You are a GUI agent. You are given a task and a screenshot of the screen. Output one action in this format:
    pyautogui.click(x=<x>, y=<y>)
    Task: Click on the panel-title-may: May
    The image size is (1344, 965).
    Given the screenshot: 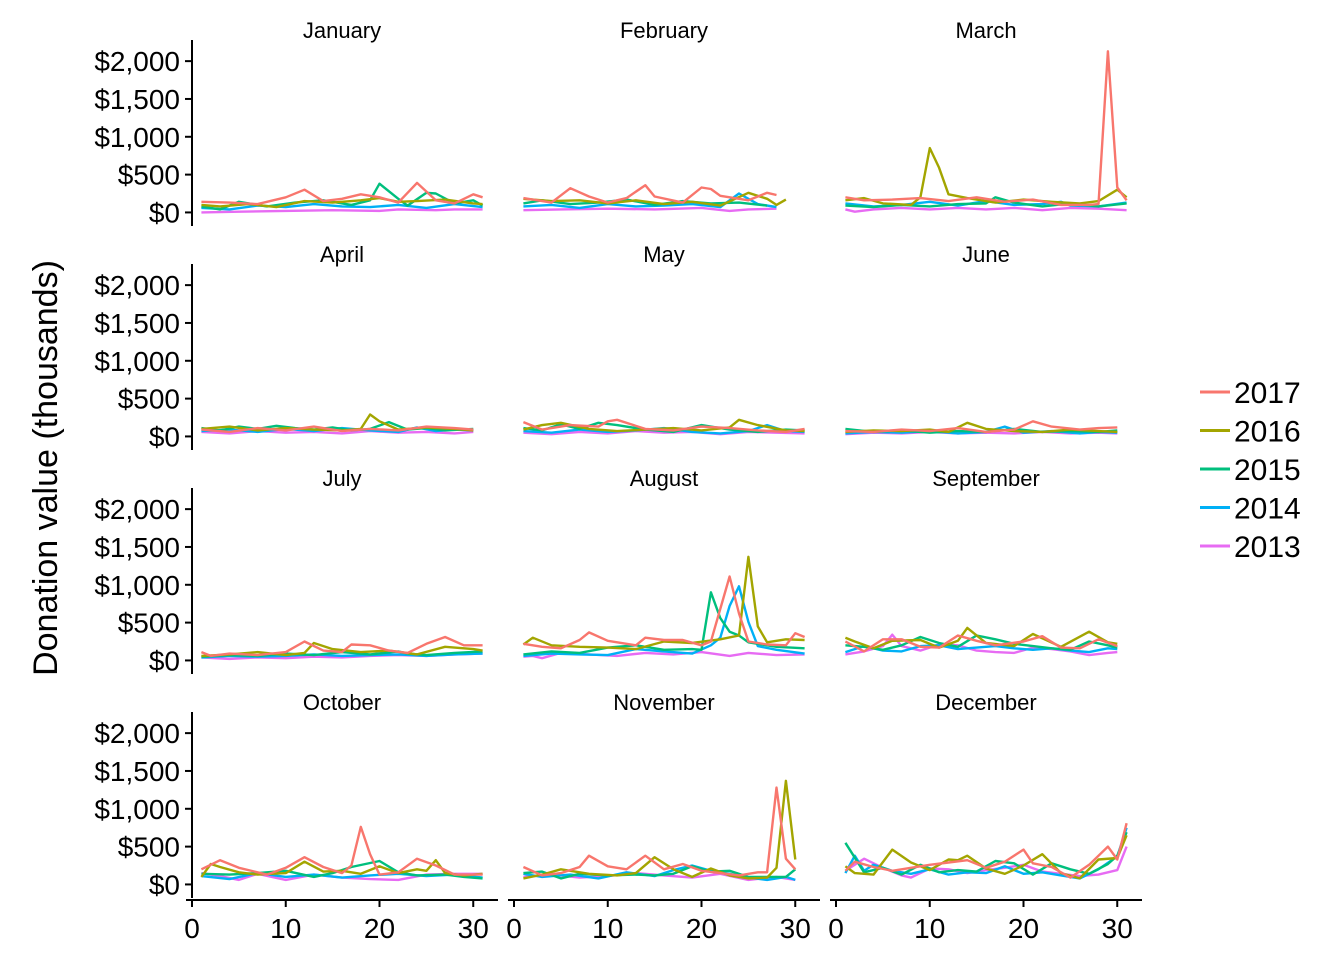 What is the action you would take?
    pyautogui.click(x=664, y=254)
    